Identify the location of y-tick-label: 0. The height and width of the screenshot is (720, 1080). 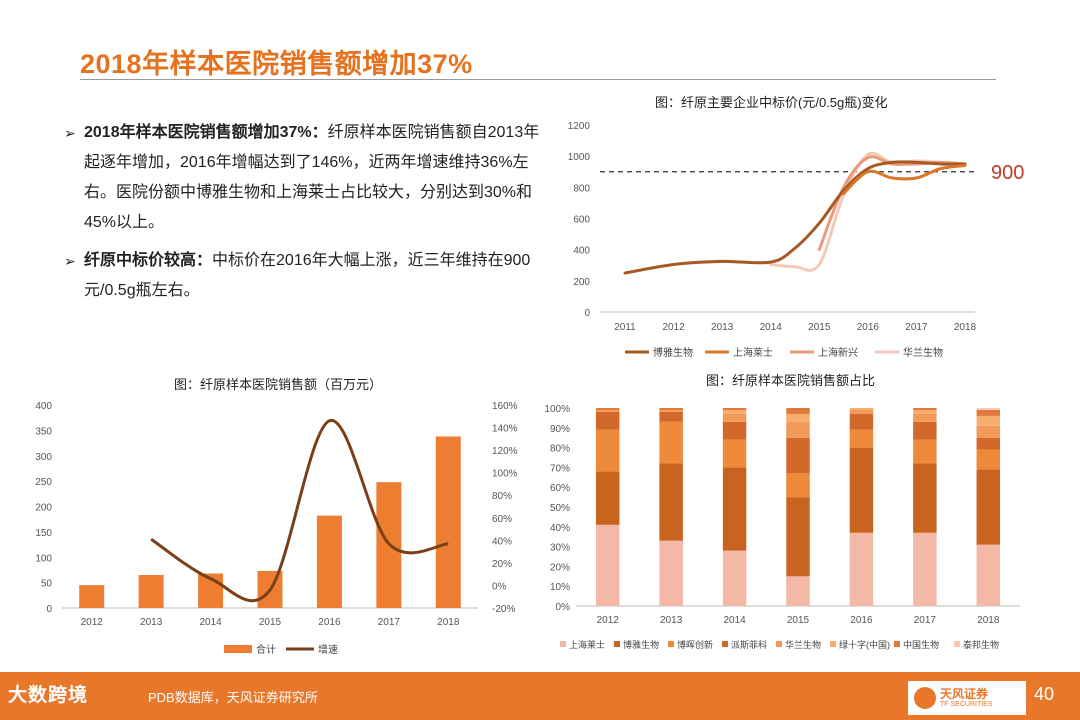
(587, 313).